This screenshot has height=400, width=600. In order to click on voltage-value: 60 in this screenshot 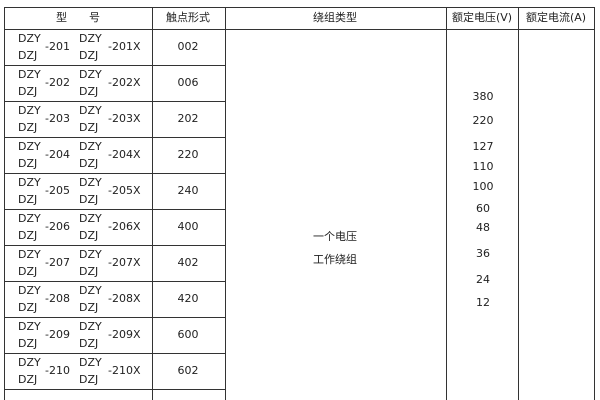, I will do `click(483, 208)`.